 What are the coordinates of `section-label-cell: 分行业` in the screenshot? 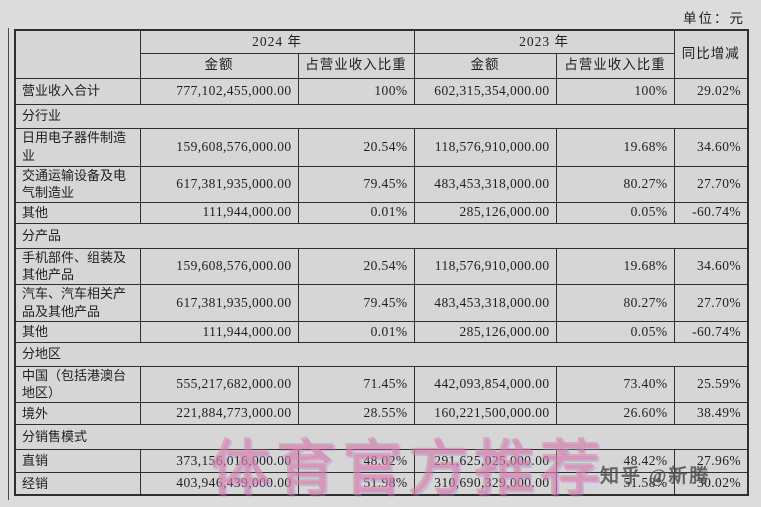 It's located at (381, 116).